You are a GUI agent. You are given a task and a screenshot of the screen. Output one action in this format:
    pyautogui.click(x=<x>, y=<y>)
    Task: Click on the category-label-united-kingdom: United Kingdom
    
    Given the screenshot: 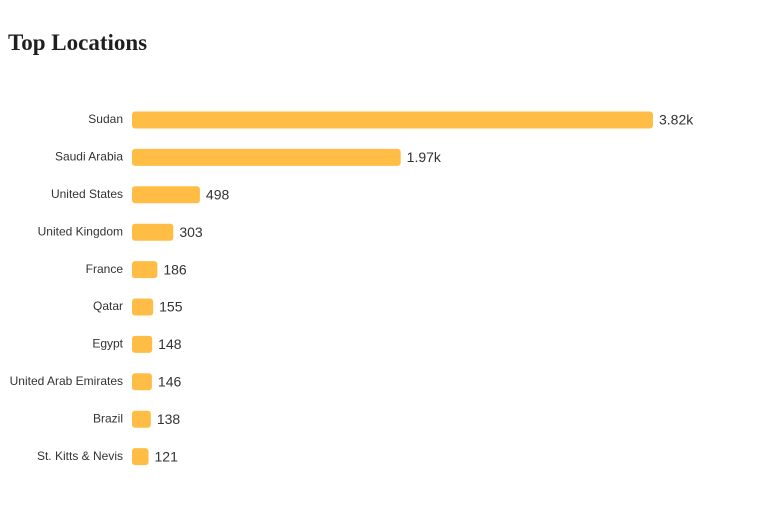 What is the action you would take?
    pyautogui.click(x=80, y=231)
    